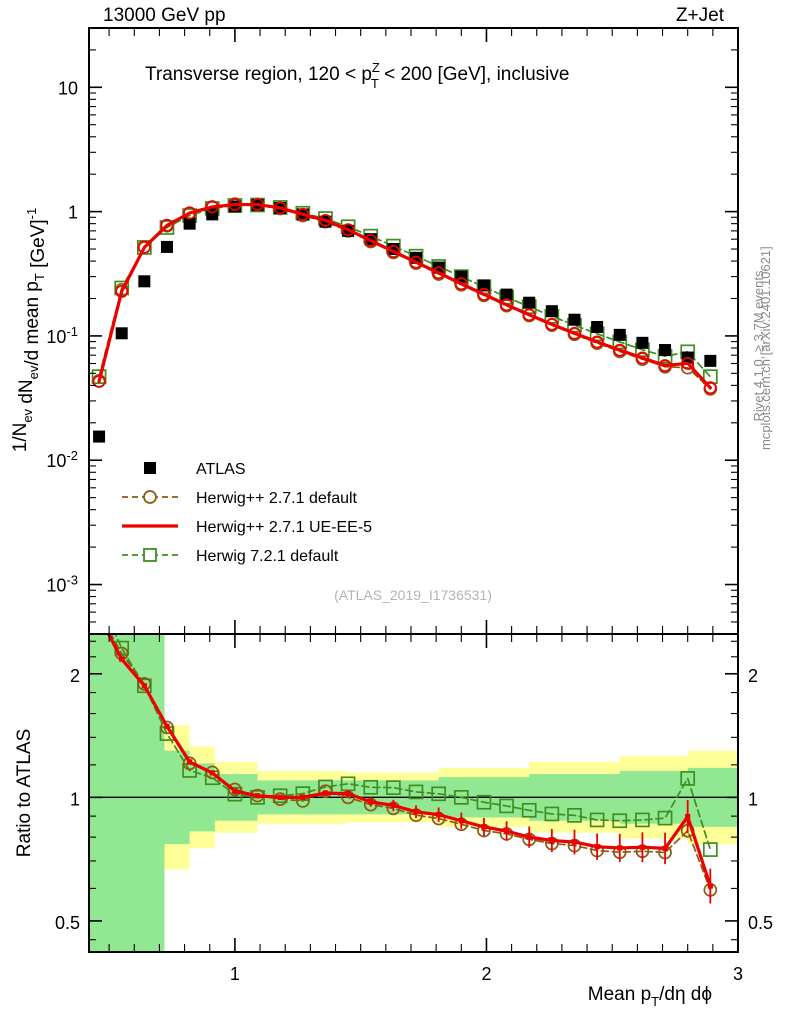  What do you see at coordinates (267, 556) in the screenshot?
I see `legend-label: Herwig 7.2.1 default` at bounding box center [267, 556].